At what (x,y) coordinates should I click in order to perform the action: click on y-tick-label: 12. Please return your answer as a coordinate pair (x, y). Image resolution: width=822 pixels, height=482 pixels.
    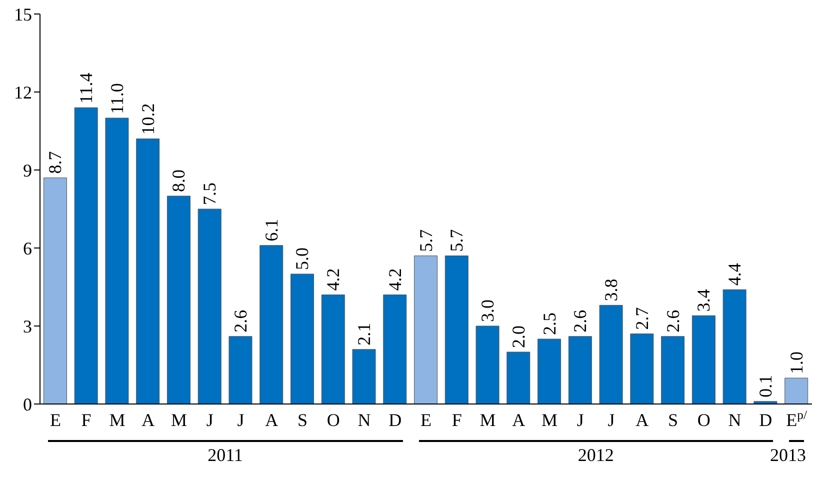
    Looking at the image, I should click on (23, 92).